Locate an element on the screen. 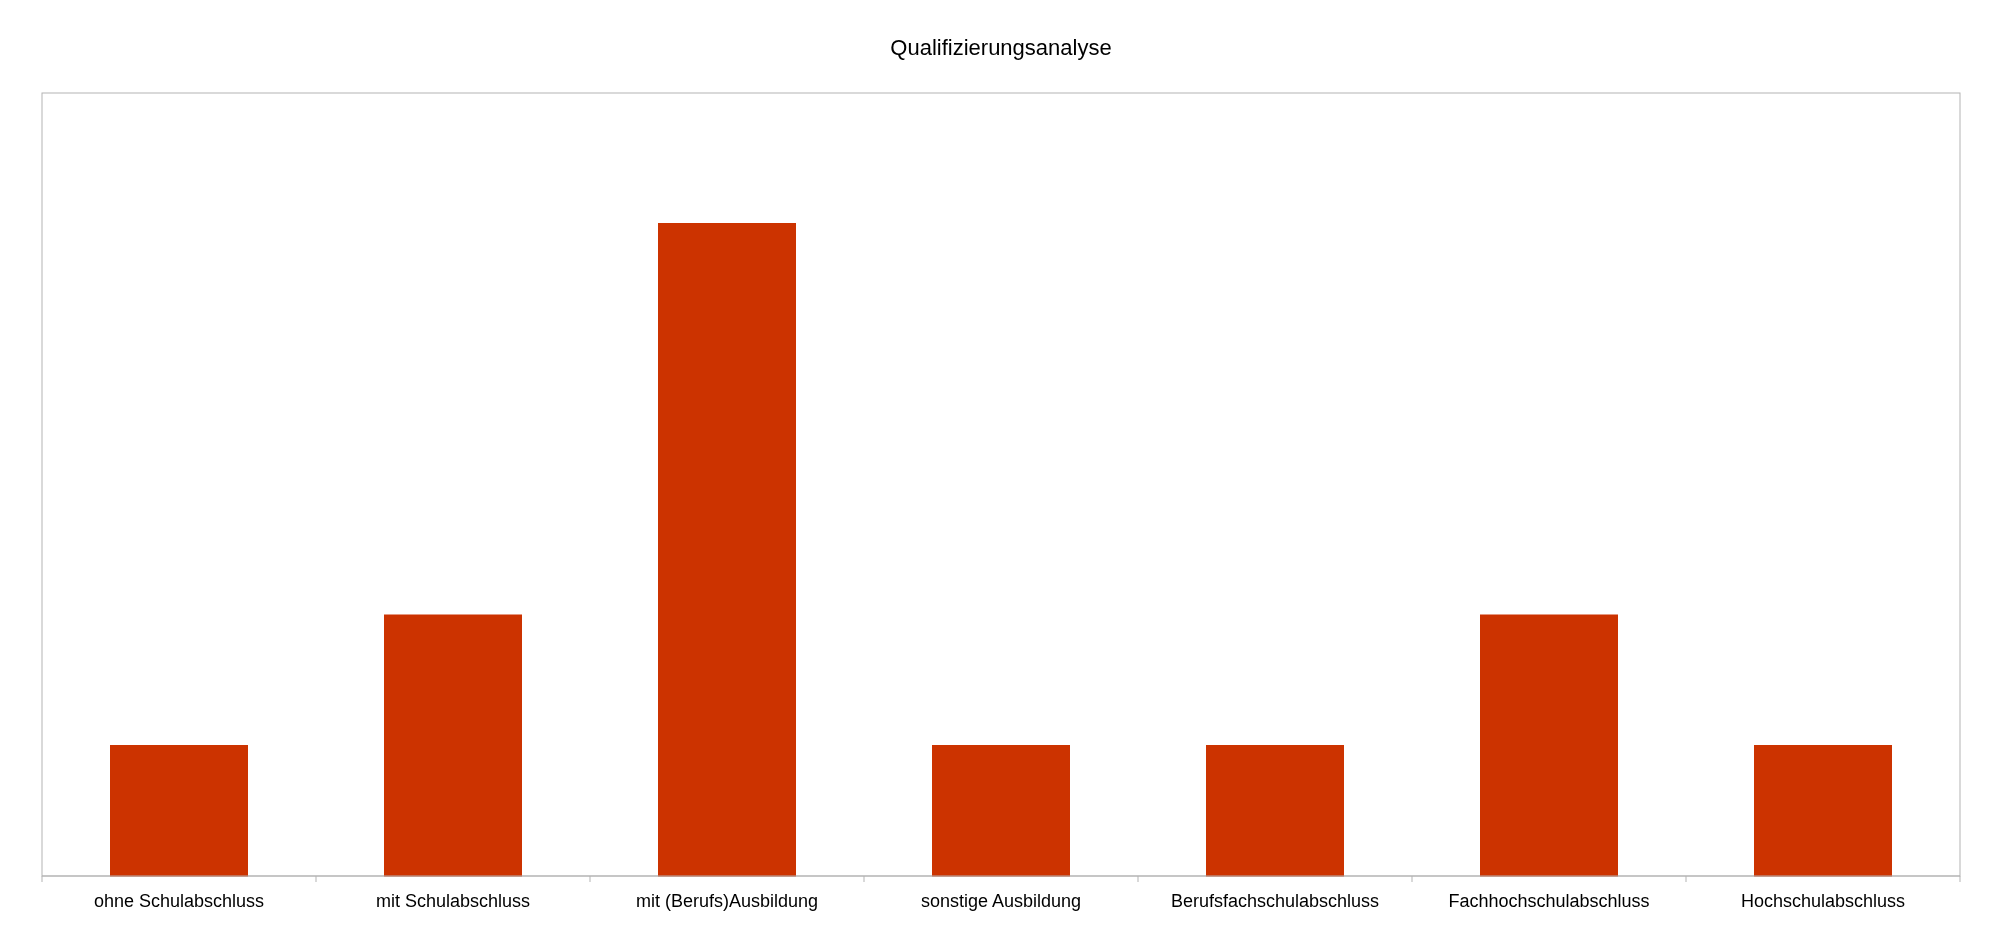 Image resolution: width=2000 pixels, height=934 pixels. chart-title: Qualifizierungsanalyse is located at coordinates (1001, 47).